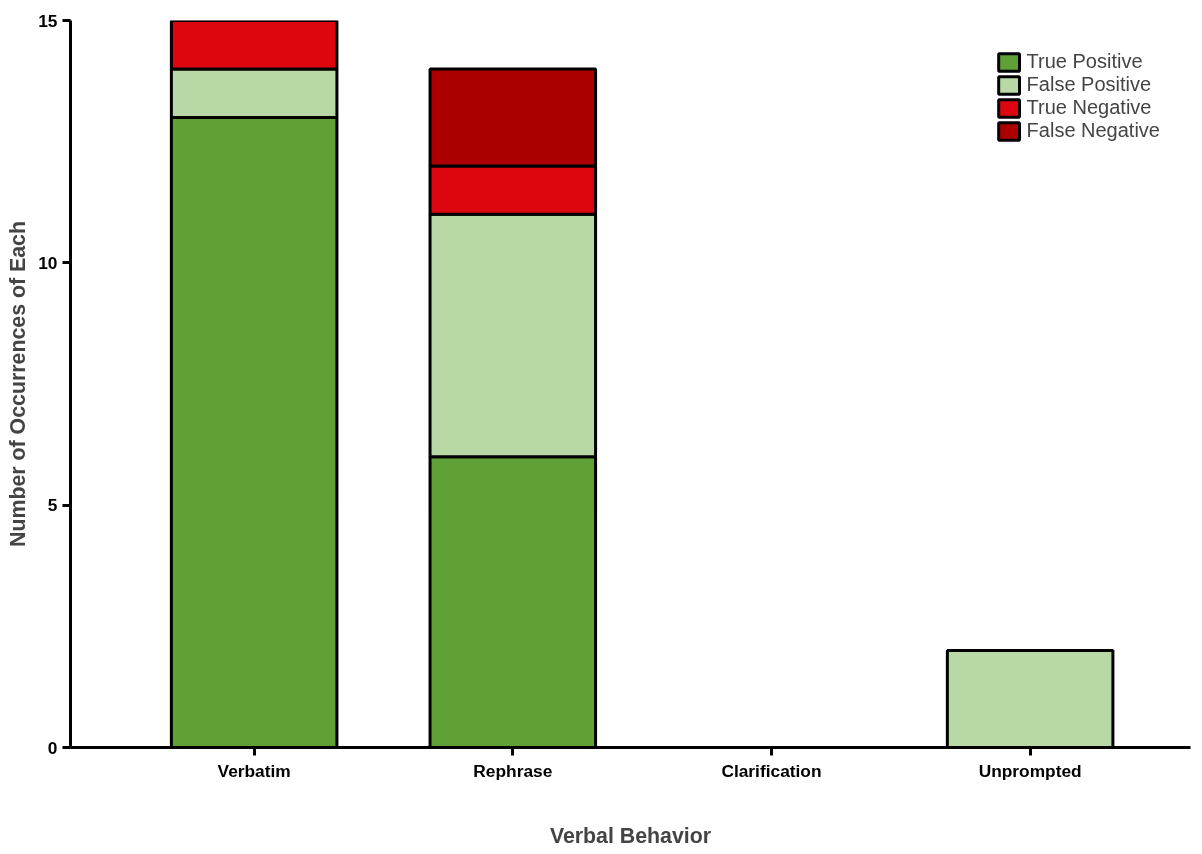 The image size is (1202, 854). What do you see at coordinates (1030, 770) in the screenshot?
I see `x-tick-label: Unprompted` at bounding box center [1030, 770].